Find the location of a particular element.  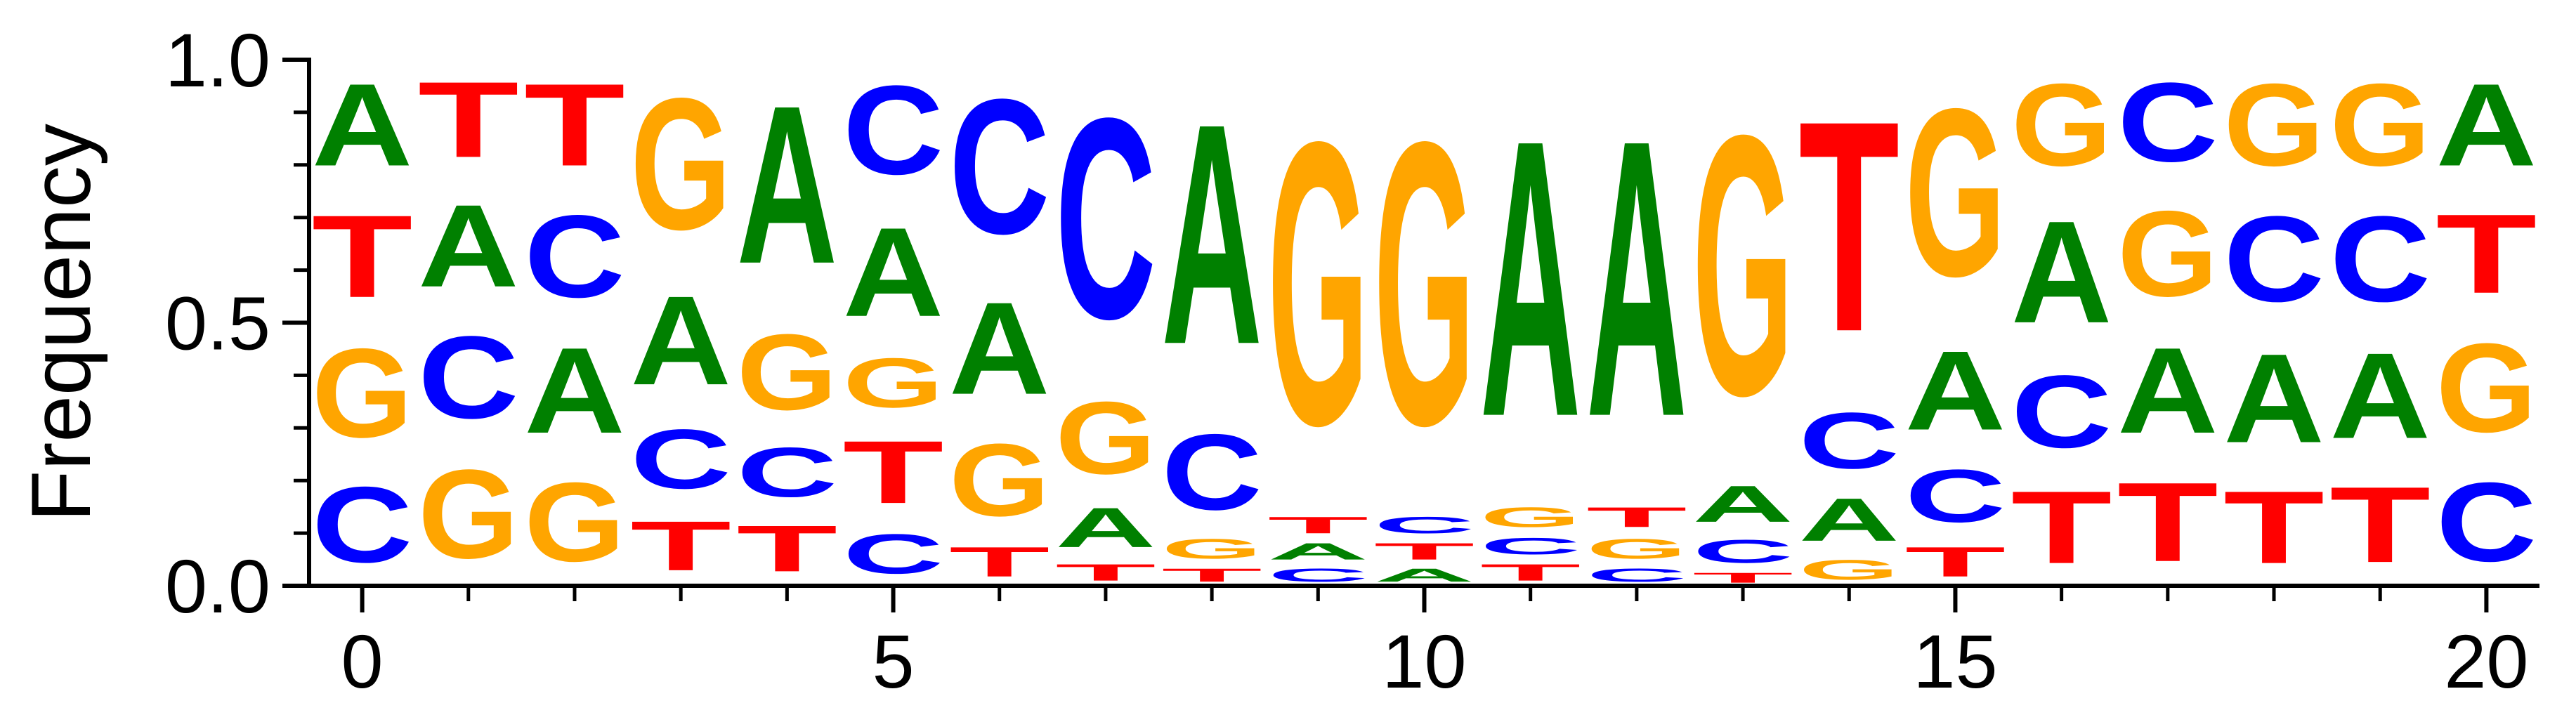

y-tick-label: 0.5 is located at coordinates (218, 323).